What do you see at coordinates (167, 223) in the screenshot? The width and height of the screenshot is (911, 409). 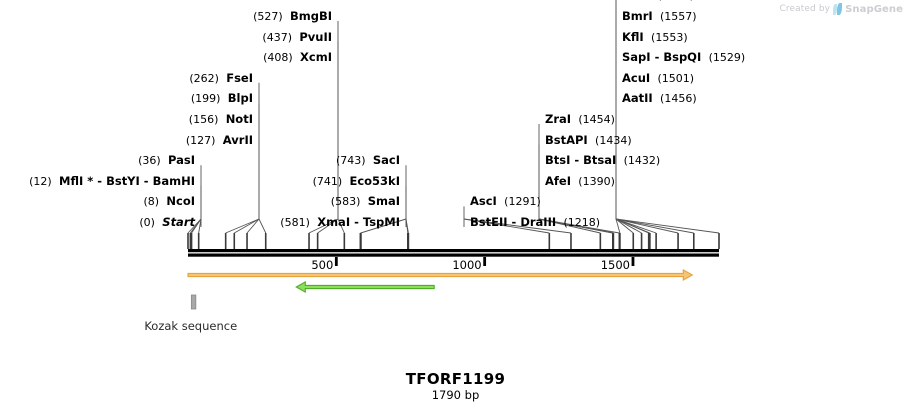 I see `restriction-site-label: (0) Start` at bounding box center [167, 223].